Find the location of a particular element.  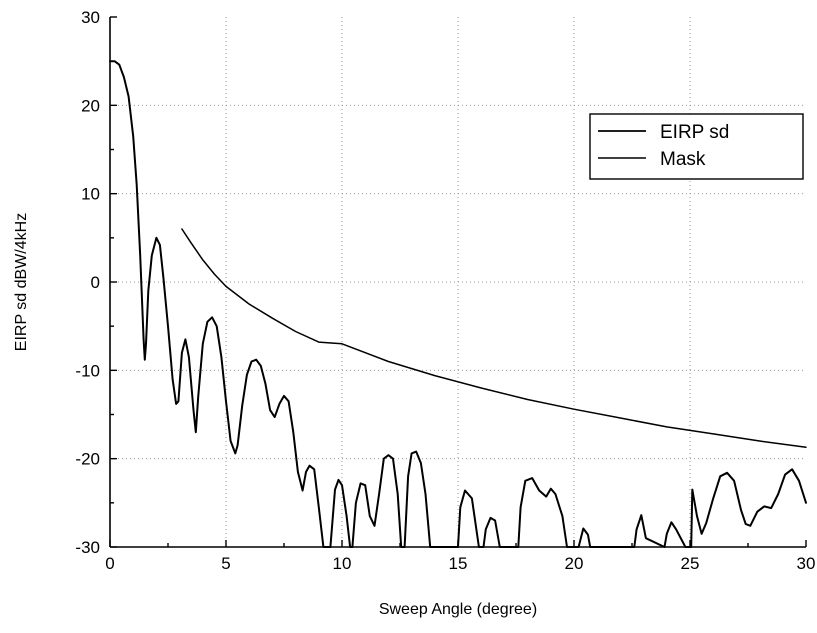

x-axis-label: Sweep Angle (degree) is located at coordinates (458, 609).